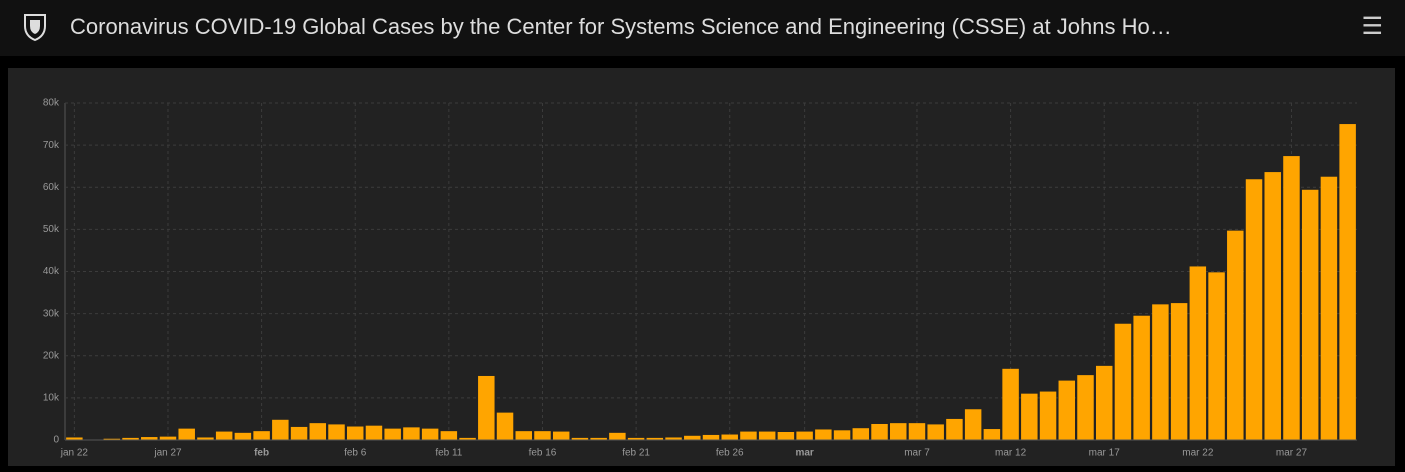  I want to click on menu-button: ☰, so click(1372, 26).